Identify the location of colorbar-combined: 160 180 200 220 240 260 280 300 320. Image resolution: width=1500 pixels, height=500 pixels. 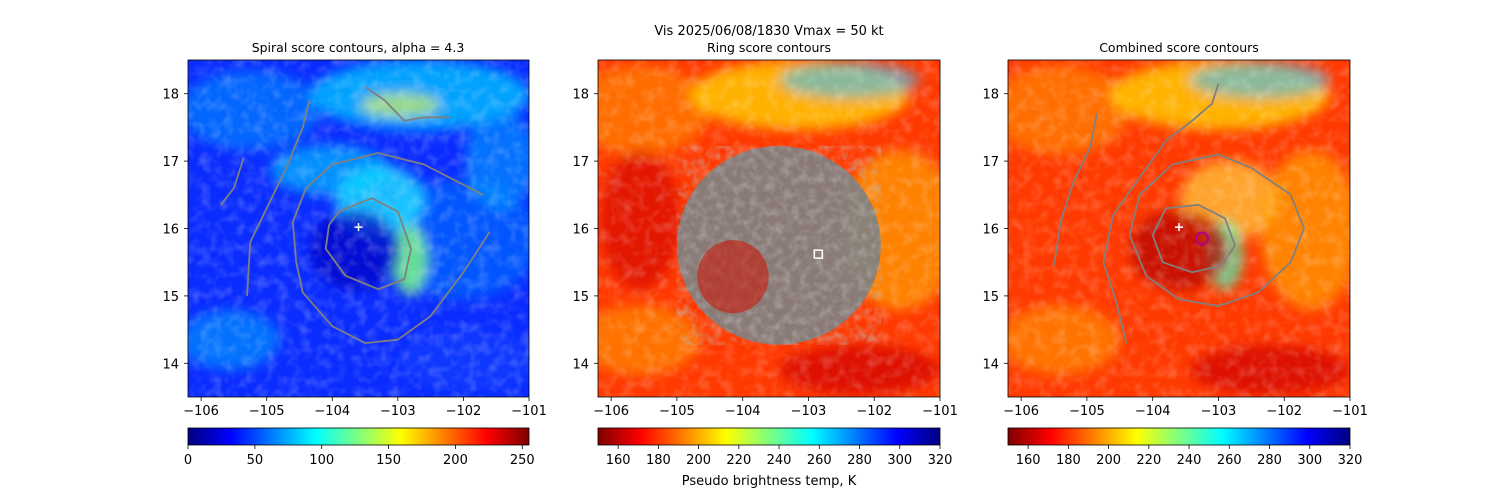
(1185, 447).